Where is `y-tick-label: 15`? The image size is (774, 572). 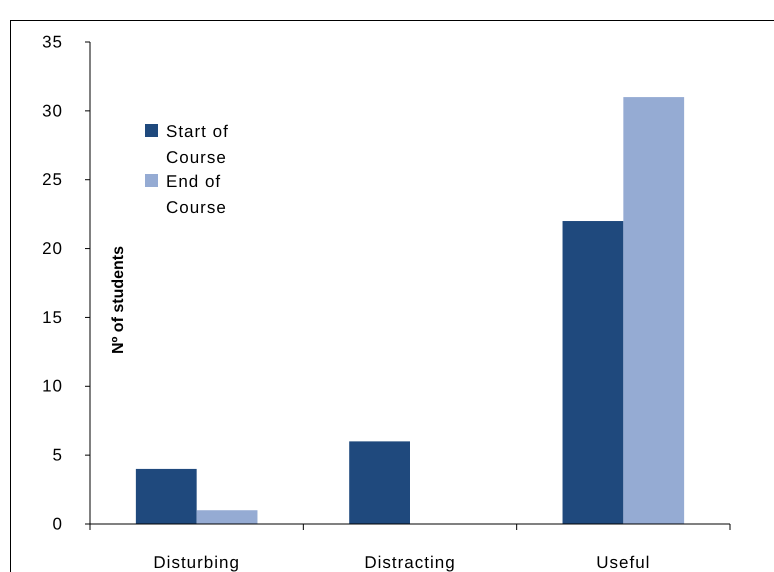 y-tick-label: 15 is located at coordinates (52, 317).